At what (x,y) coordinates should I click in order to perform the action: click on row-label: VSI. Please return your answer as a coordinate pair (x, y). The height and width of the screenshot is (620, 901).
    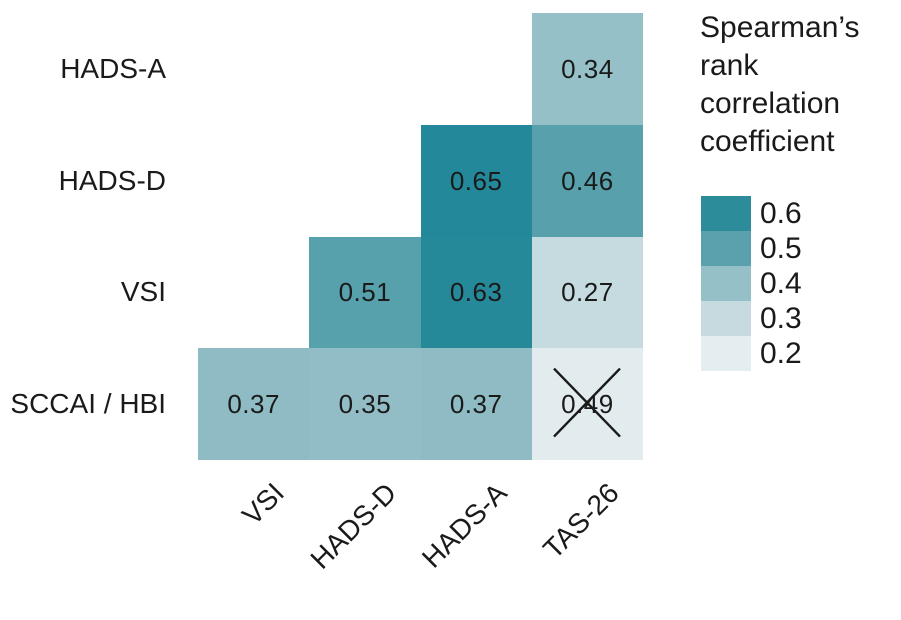
    Looking at the image, I should click on (143, 292).